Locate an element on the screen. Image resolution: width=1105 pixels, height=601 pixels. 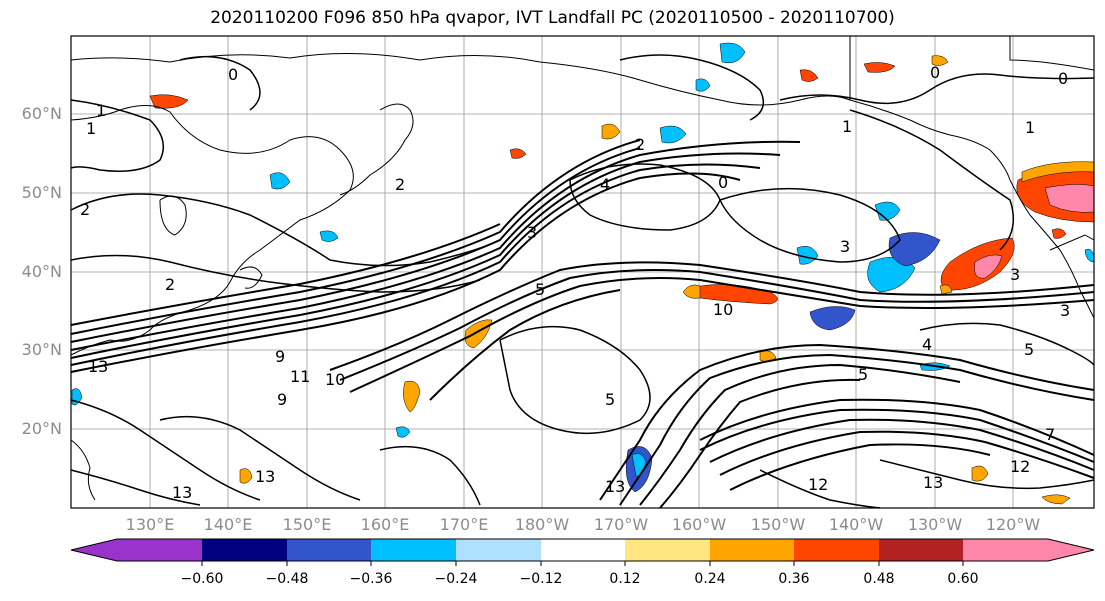
lat-label: 30°N is located at coordinates (41, 349).